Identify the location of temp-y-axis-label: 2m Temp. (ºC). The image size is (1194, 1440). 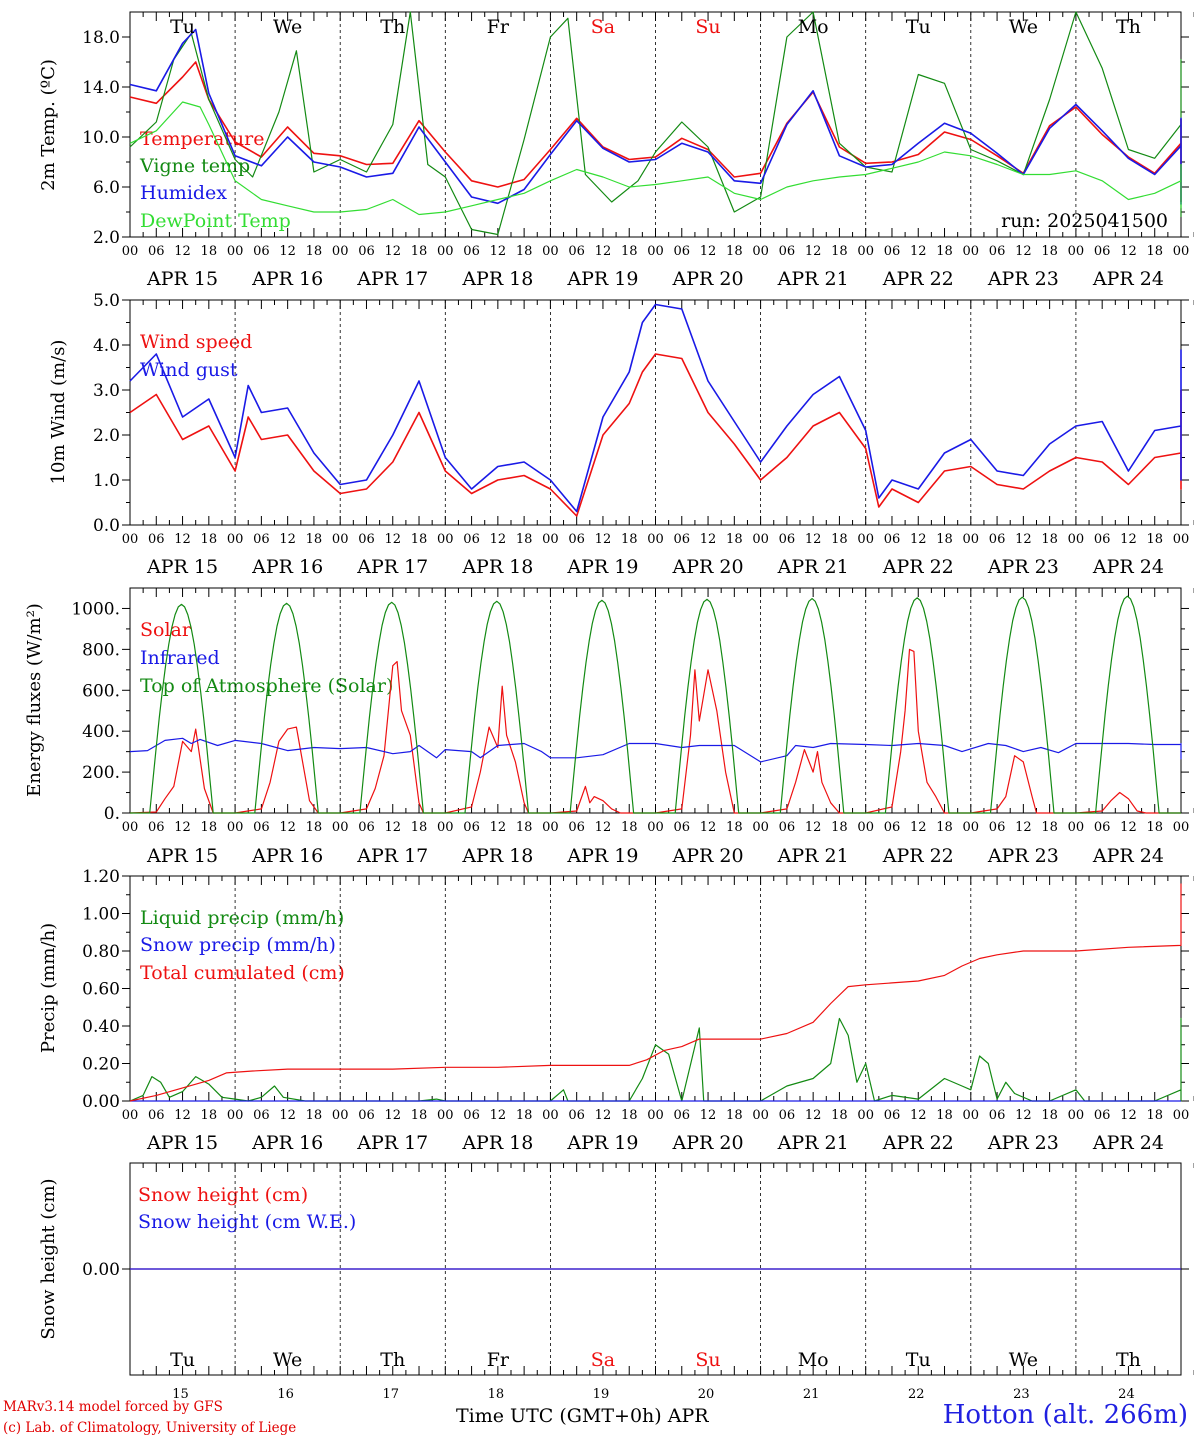
(48, 125).